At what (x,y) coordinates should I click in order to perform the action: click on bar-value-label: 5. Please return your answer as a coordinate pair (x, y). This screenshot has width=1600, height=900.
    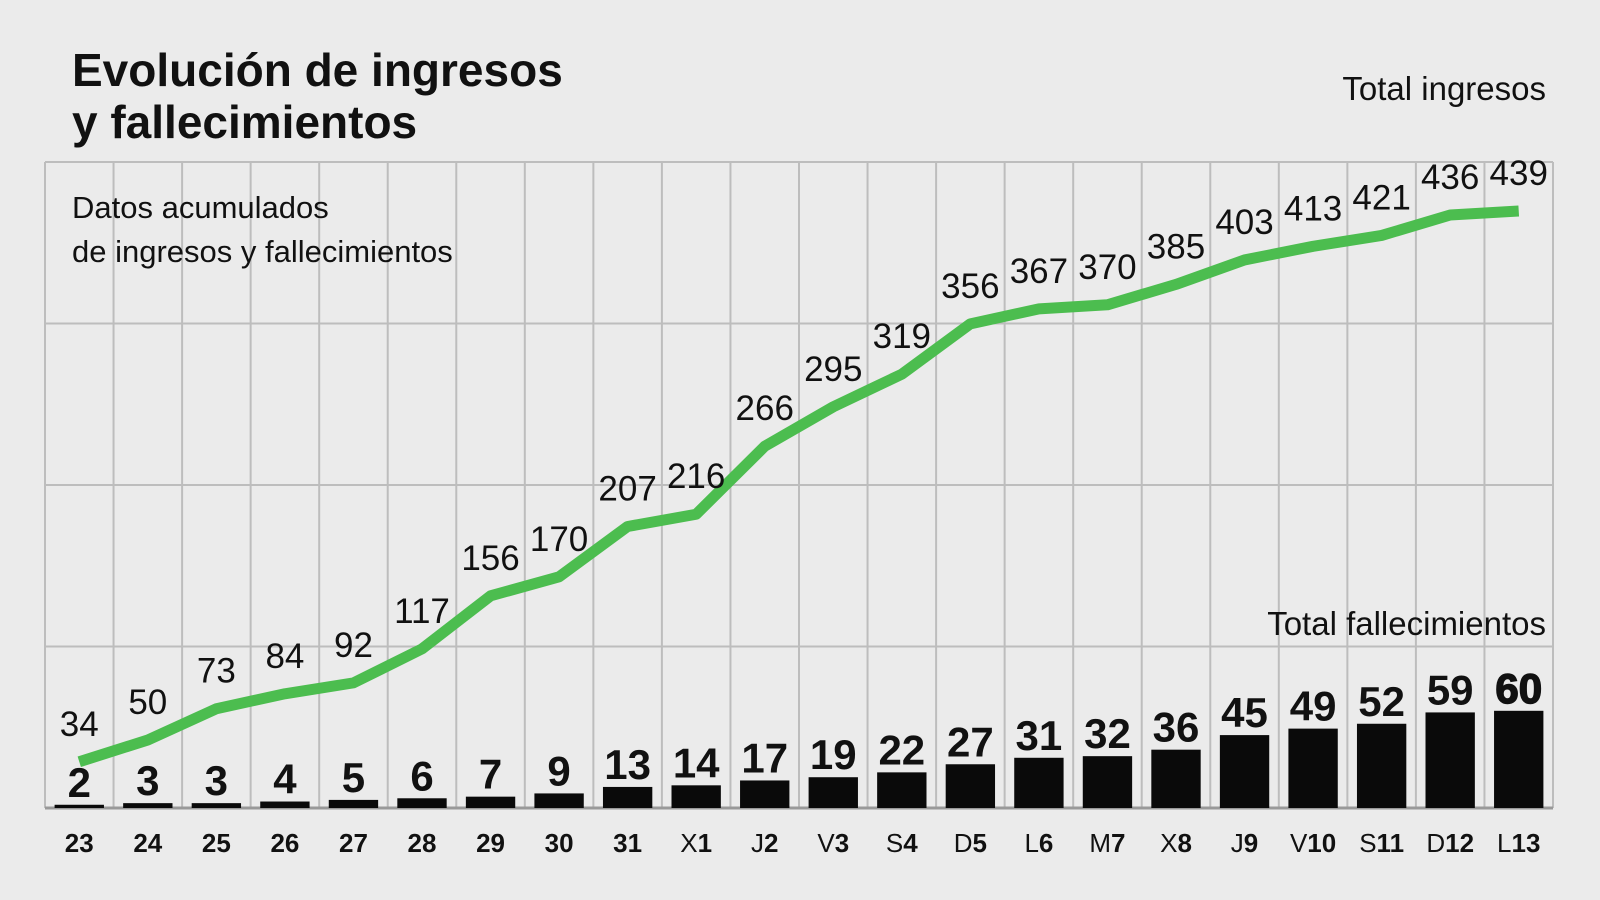
    Looking at the image, I should click on (353, 777).